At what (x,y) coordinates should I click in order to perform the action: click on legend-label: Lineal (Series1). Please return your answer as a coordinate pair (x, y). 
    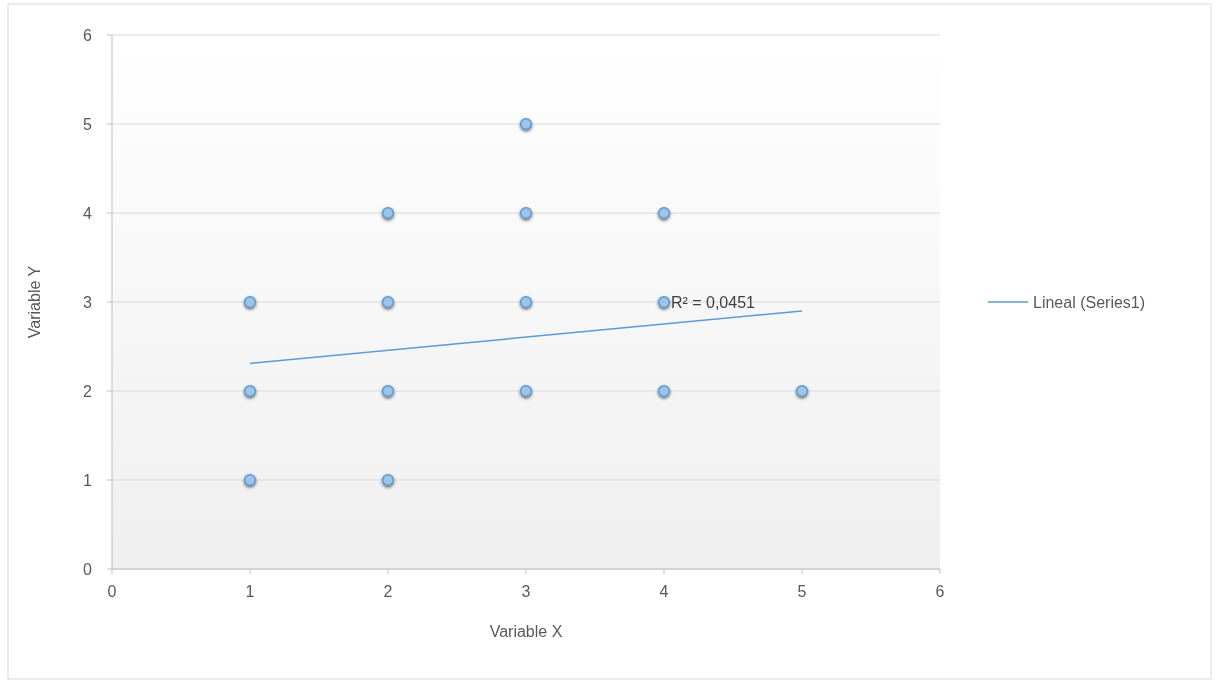
    Looking at the image, I should click on (1089, 302).